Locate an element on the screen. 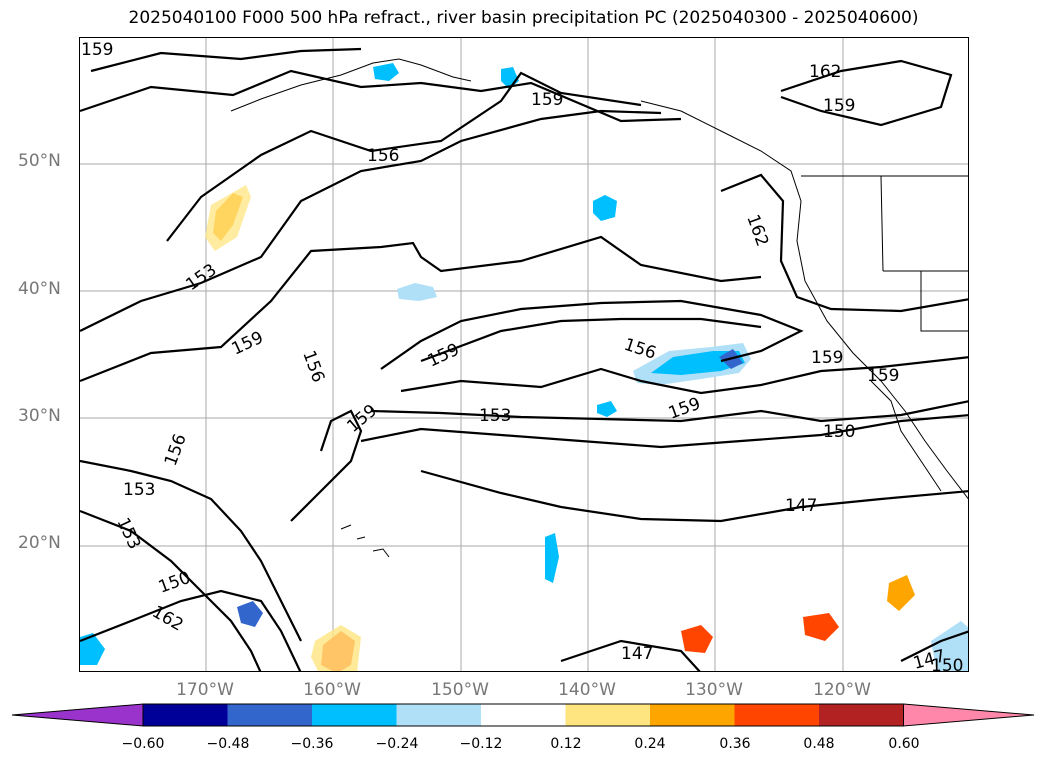 The width and height of the screenshot is (1047, 765). anomaly-blob-center-blue is located at coordinates (605, 208).